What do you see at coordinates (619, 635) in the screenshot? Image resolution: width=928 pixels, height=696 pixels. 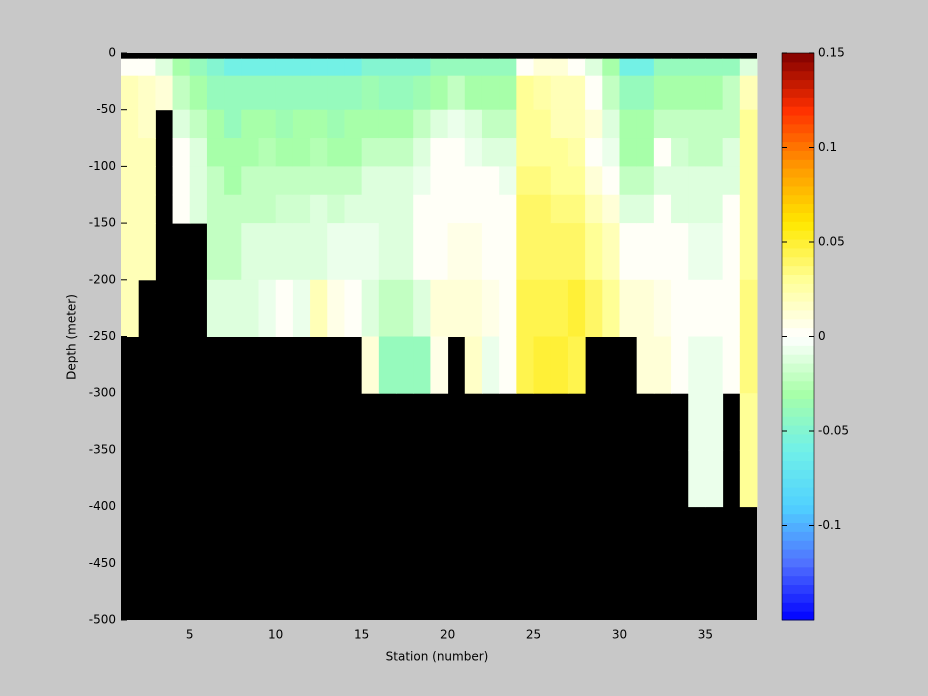 I see `x-tick-label: 30` at bounding box center [619, 635].